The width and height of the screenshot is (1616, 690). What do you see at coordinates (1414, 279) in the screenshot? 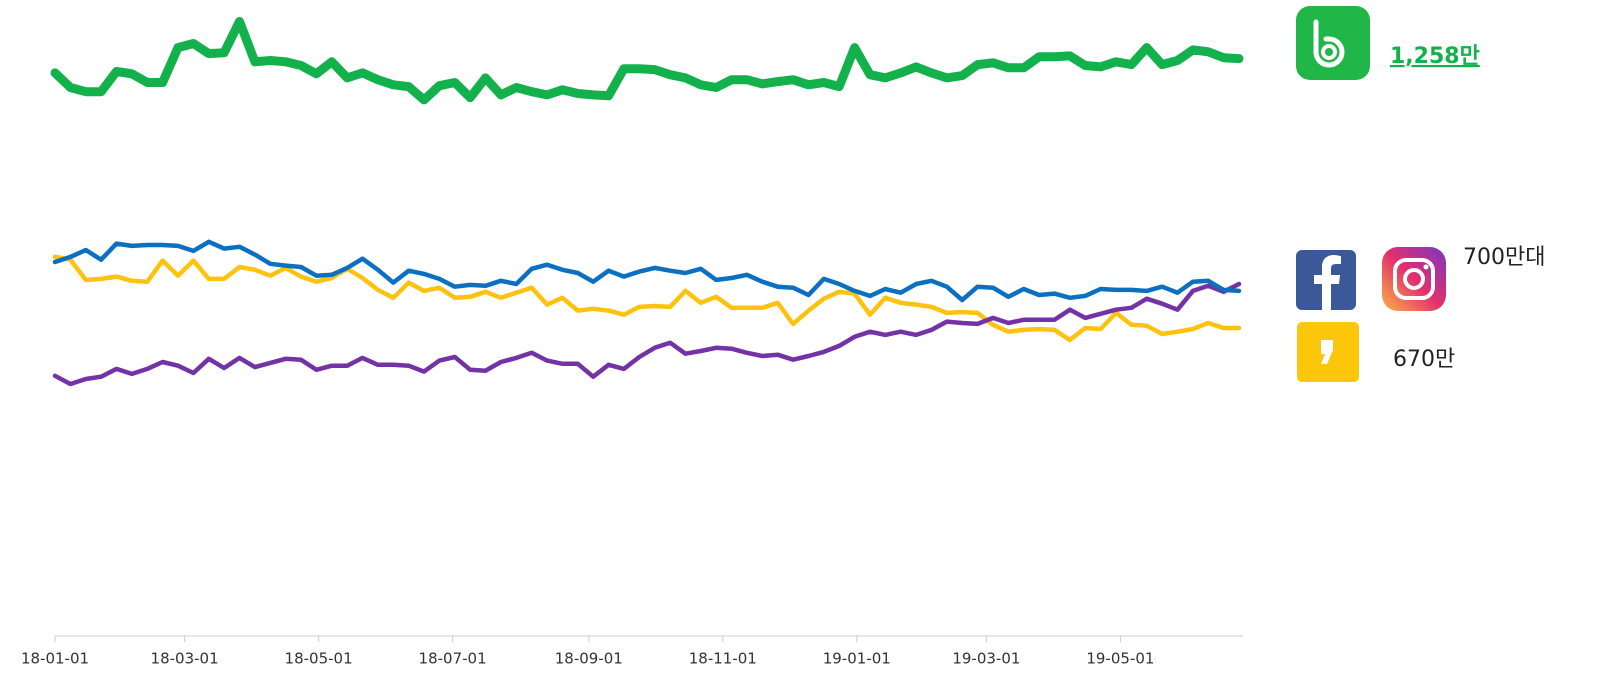
I see `instagram-icon` at bounding box center [1414, 279].